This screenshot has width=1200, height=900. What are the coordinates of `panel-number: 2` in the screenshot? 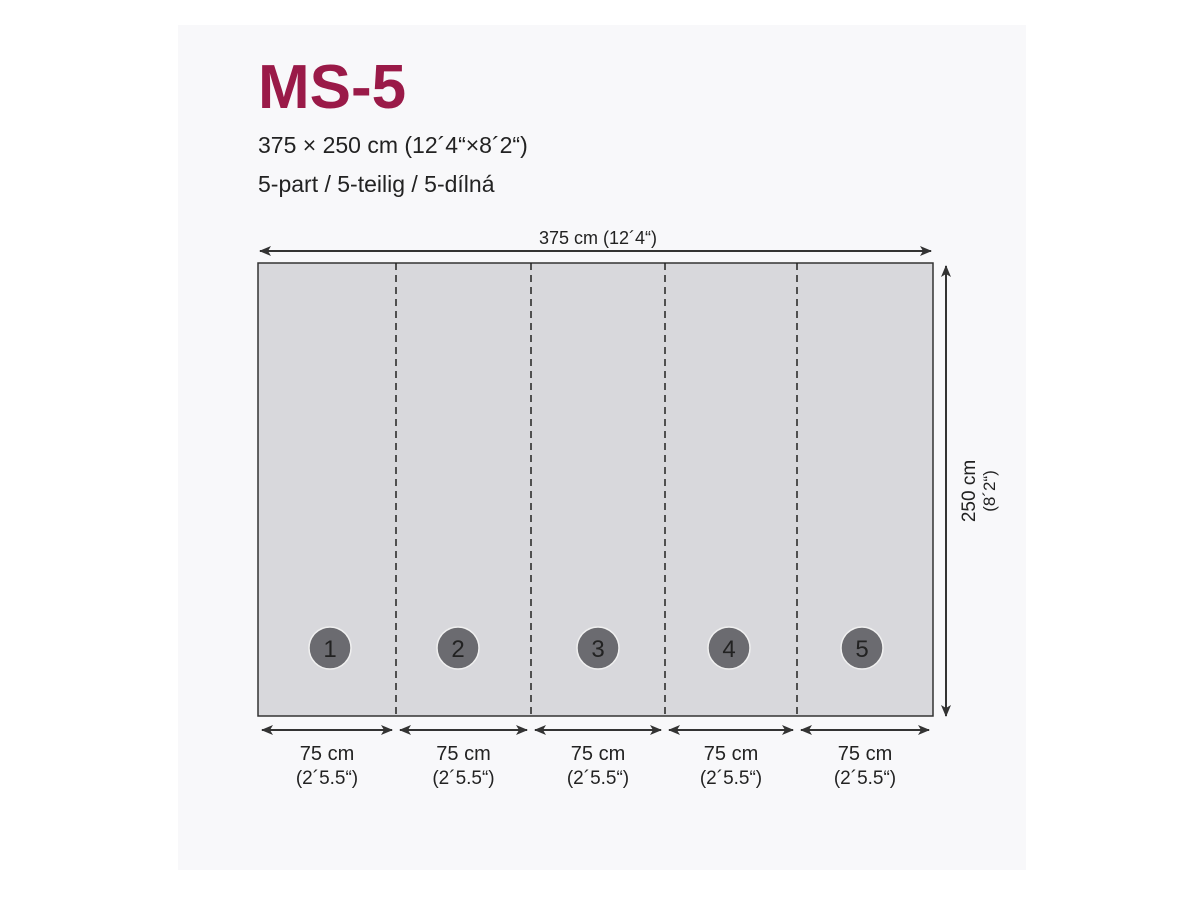 It's located at (457, 649).